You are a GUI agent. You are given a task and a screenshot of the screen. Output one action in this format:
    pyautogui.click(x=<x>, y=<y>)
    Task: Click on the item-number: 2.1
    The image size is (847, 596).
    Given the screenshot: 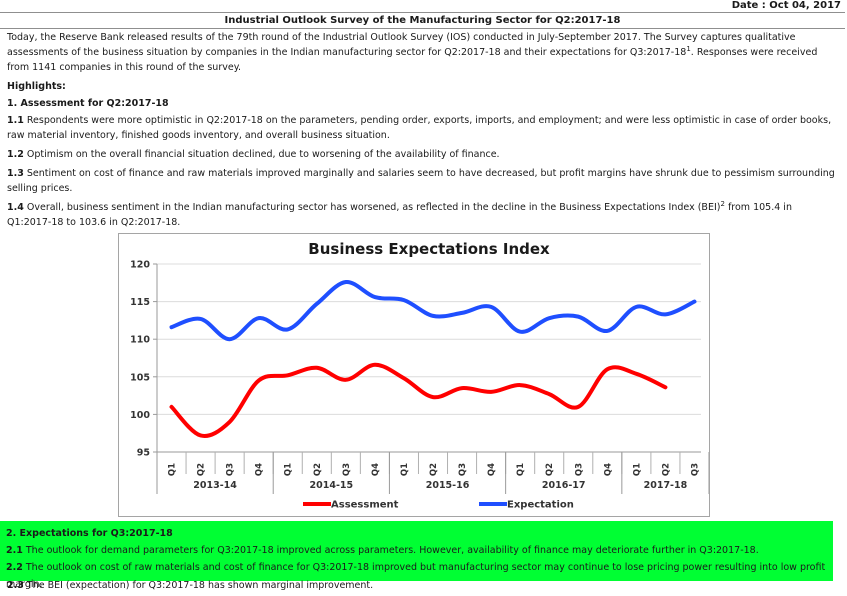 What is the action you would take?
    pyautogui.click(x=14, y=550)
    